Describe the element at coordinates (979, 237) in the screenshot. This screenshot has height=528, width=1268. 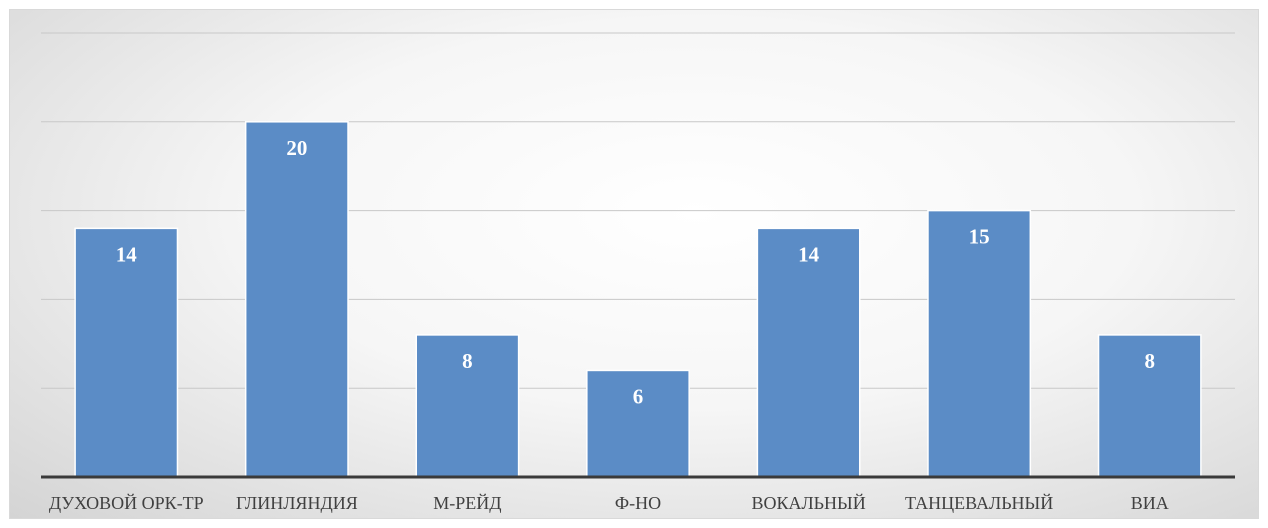
I see `data-label: 15` at that location.